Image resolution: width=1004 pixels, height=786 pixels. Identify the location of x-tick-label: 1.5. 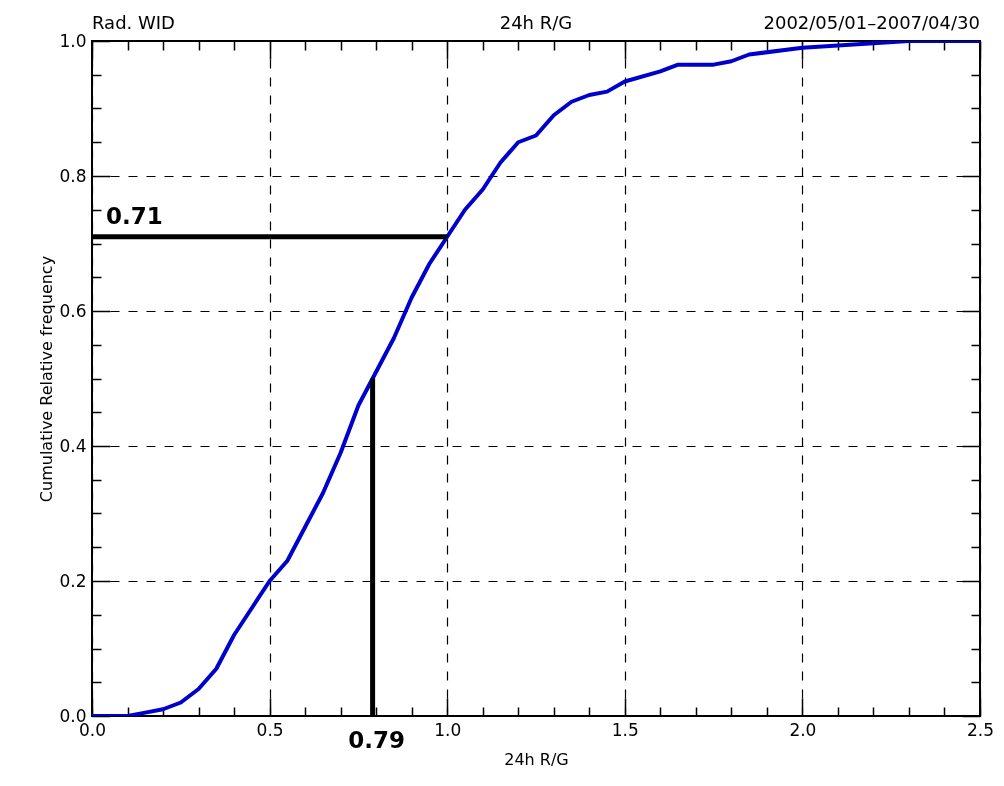
(625, 729).